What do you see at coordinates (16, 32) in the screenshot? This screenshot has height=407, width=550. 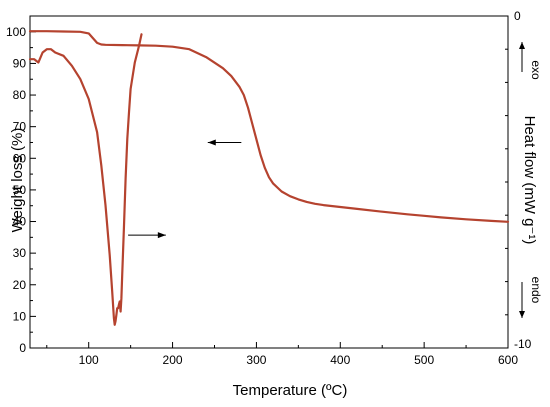 I see `y-left-tick-label: 100` at bounding box center [16, 32].